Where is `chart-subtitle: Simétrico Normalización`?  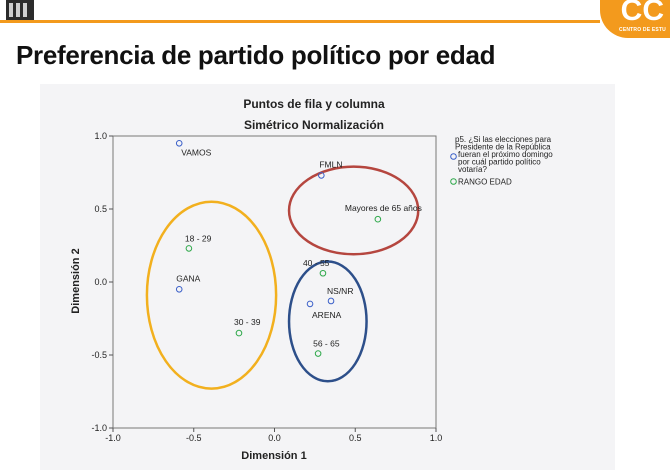
chart-subtitle: Simétrico Normalización is located at coordinates (314, 125).